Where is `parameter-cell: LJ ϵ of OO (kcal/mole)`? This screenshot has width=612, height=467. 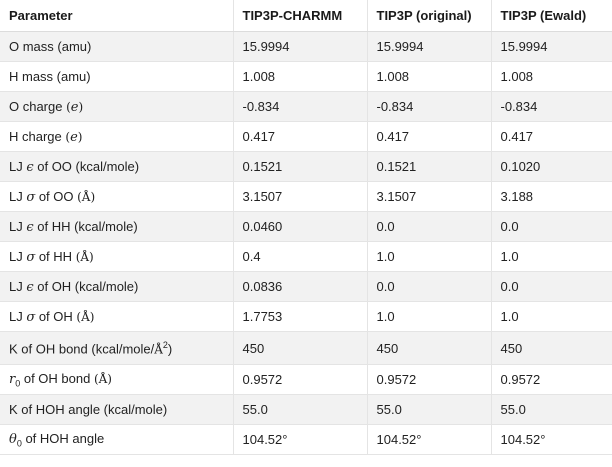 parameter-cell: LJ ϵ of OO (kcal/mole) is located at coordinates (117, 166).